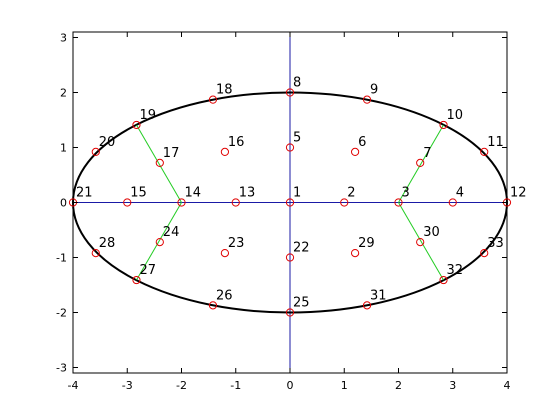 The width and height of the screenshot is (560, 420). What do you see at coordinates (455, 270) in the screenshot?
I see `node-label-32: 32` at bounding box center [455, 270].